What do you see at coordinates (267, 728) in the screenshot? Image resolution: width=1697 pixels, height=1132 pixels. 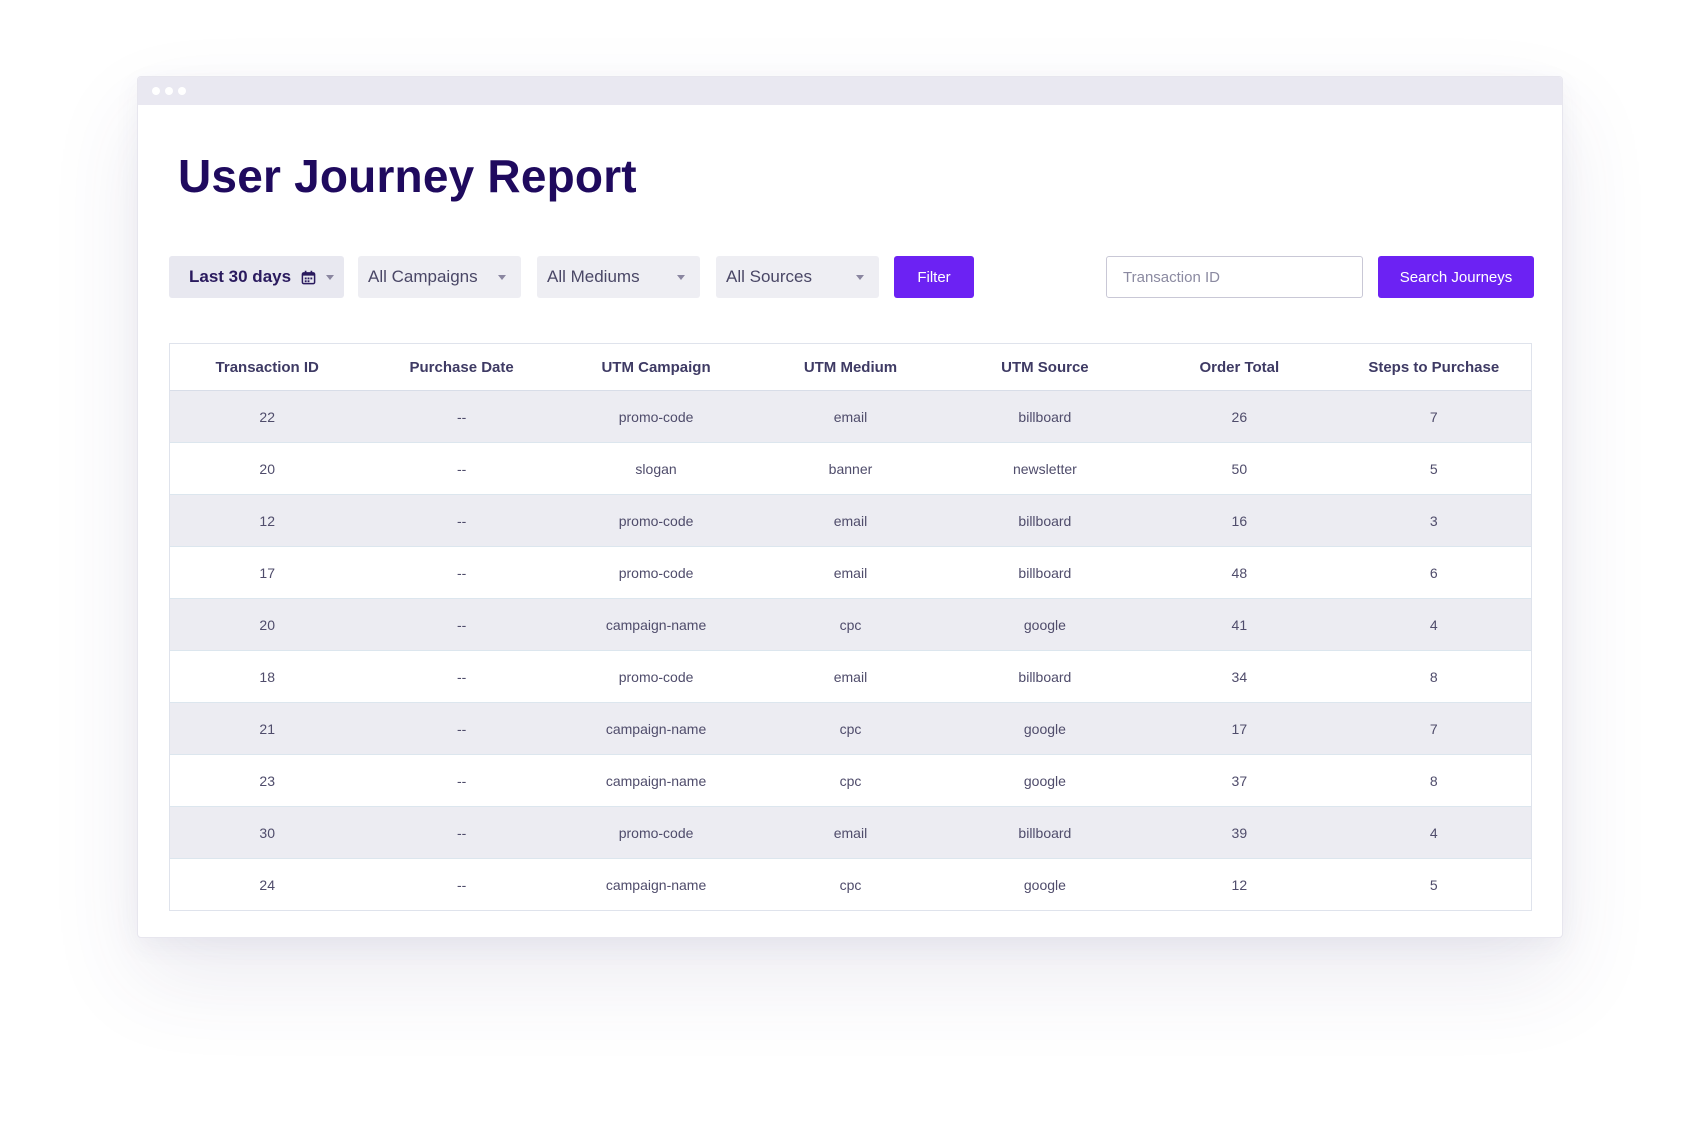 I see `transaction-id-cell: 21` at bounding box center [267, 728].